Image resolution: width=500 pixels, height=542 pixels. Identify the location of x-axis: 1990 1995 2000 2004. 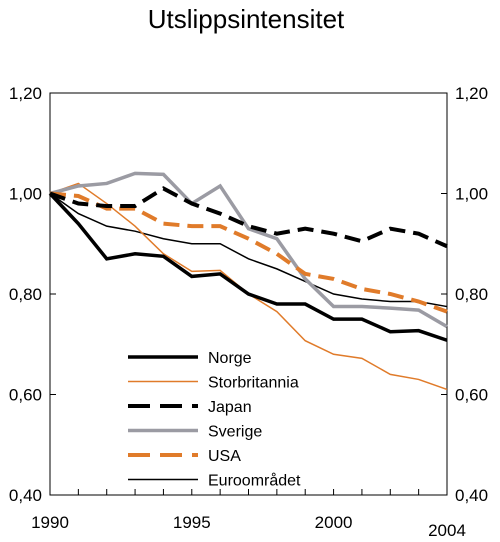
(248, 514).